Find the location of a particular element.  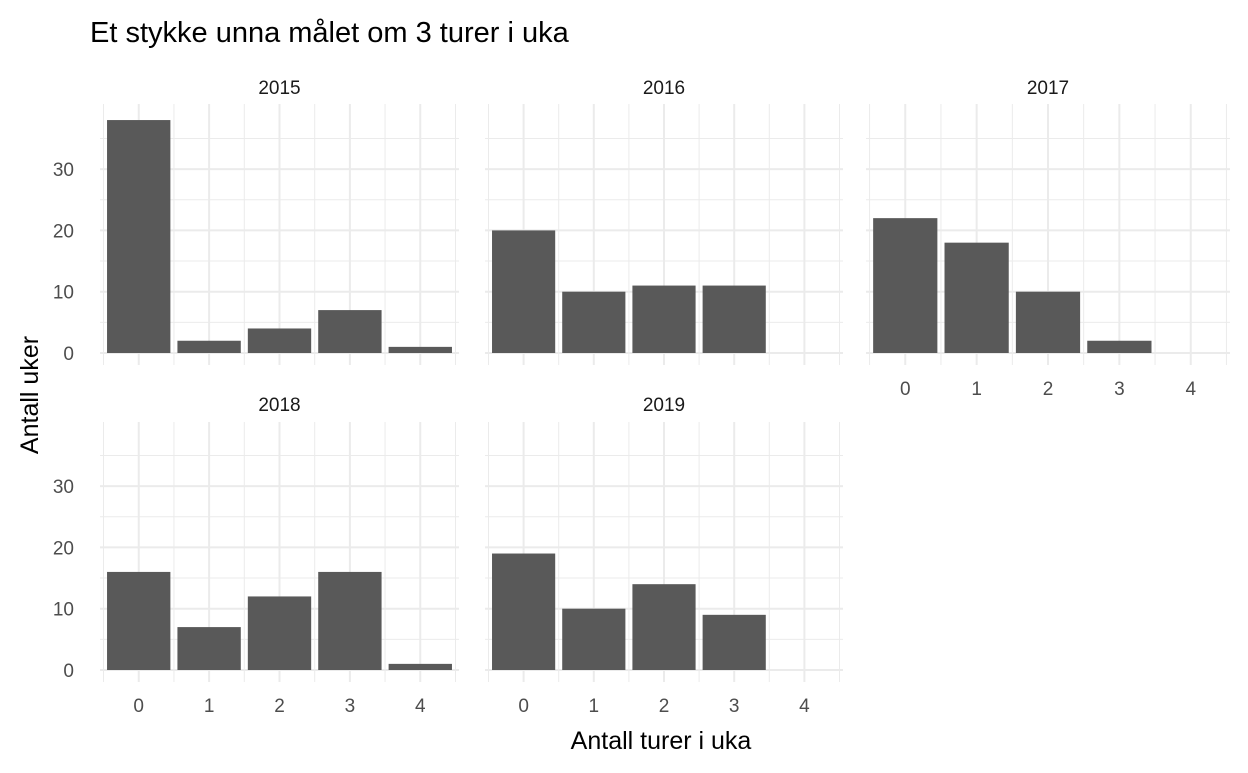

facet-strip-label: 2018 is located at coordinates (279, 405).